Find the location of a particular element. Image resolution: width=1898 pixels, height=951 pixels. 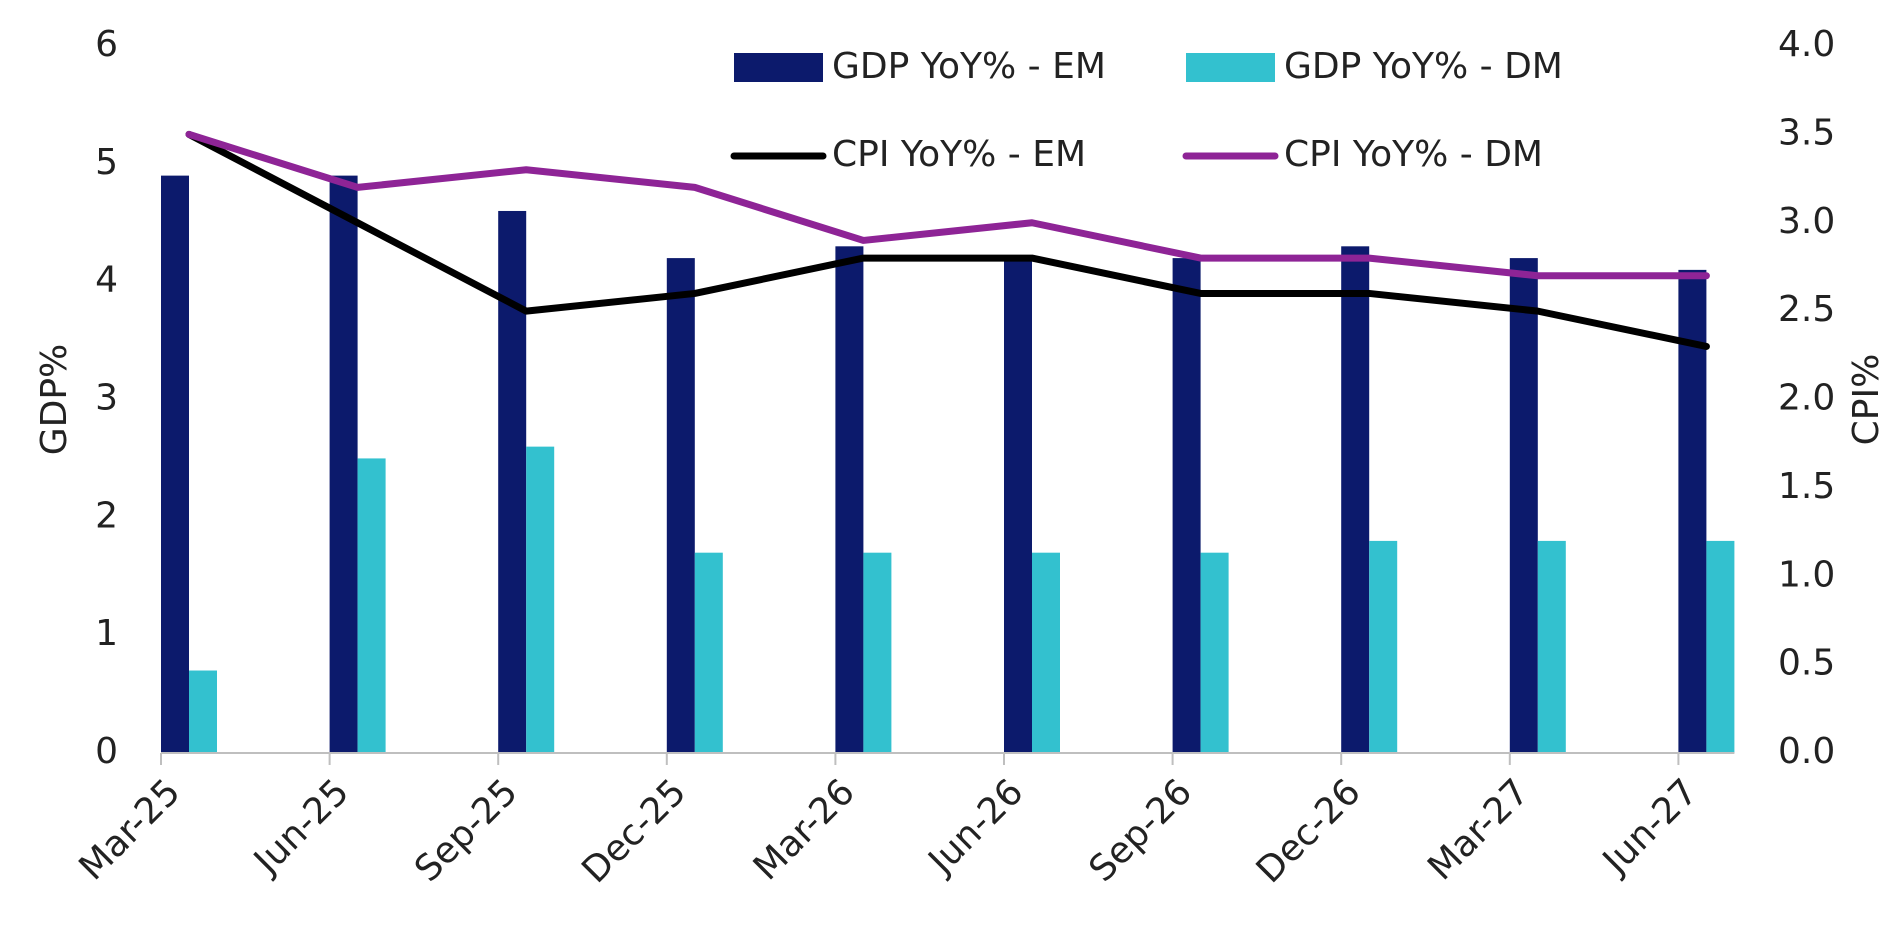

x-tick-label: Jun-26 is located at coordinates (976, 827).